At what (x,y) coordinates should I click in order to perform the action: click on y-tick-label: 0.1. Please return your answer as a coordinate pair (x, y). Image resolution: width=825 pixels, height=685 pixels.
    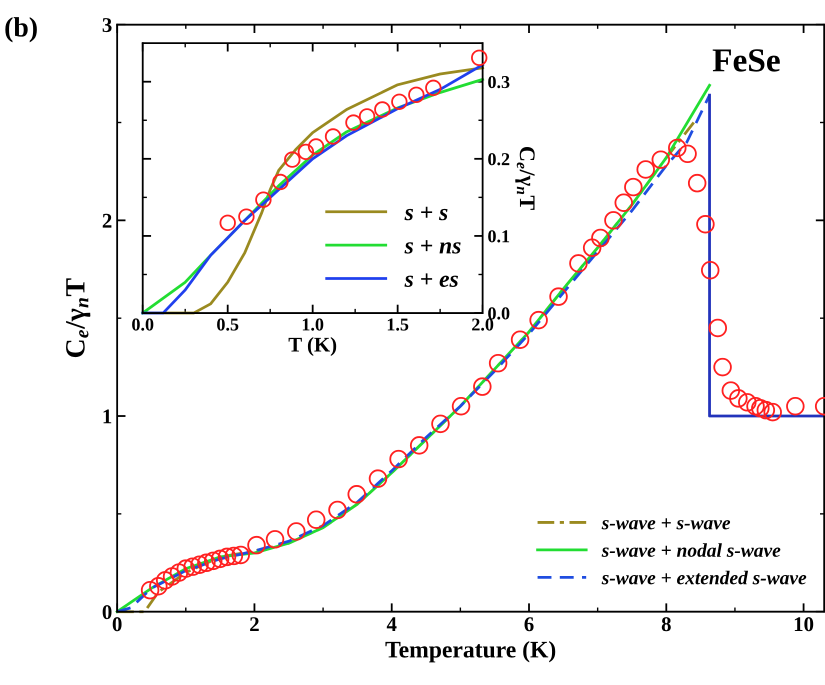
    Looking at the image, I should click on (499, 236).